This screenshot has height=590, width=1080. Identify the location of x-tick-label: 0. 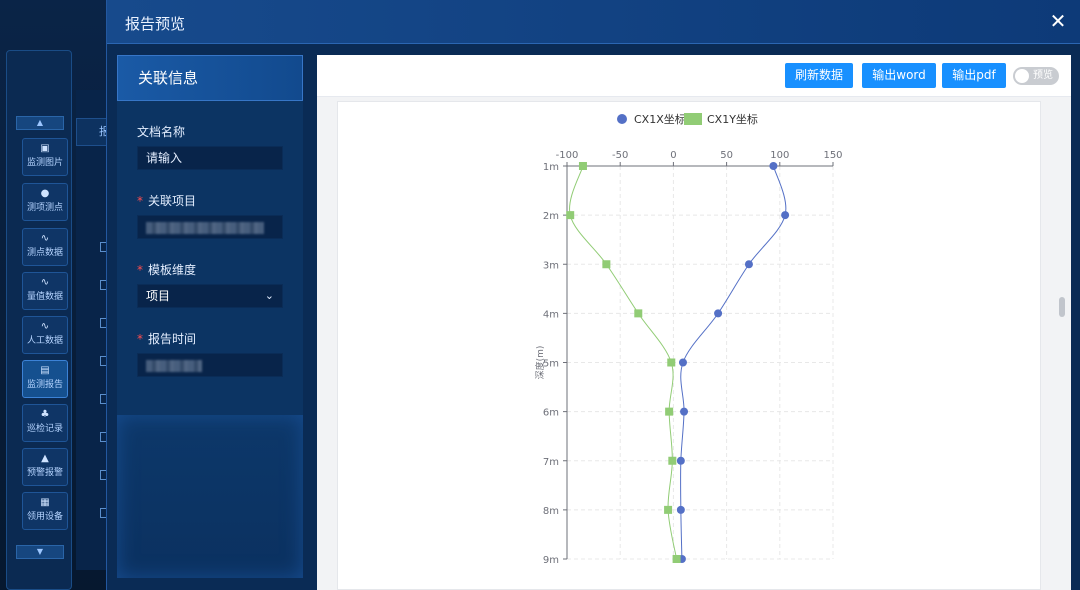
(673, 155).